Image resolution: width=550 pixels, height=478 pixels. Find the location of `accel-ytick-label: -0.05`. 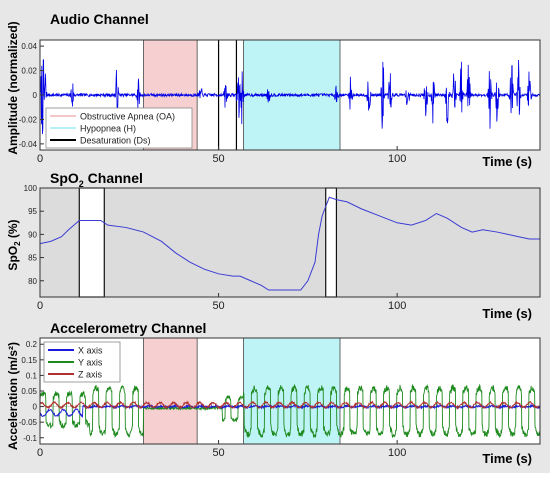

accel-ytick-label: -0.05 is located at coordinates (28, 422).